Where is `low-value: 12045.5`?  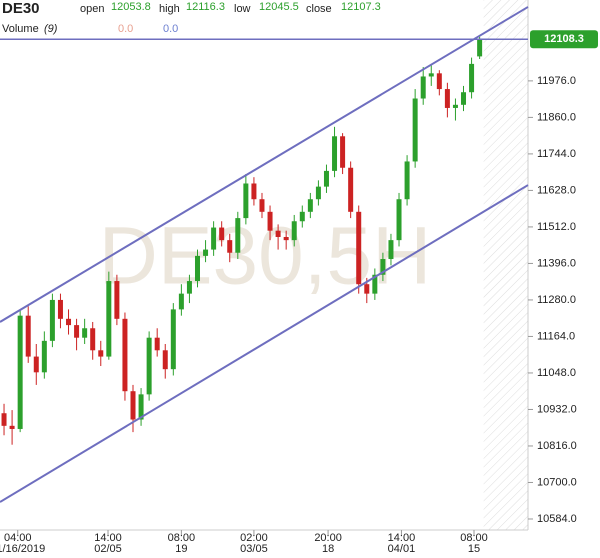 low-value: 12045.5 is located at coordinates (279, 7).